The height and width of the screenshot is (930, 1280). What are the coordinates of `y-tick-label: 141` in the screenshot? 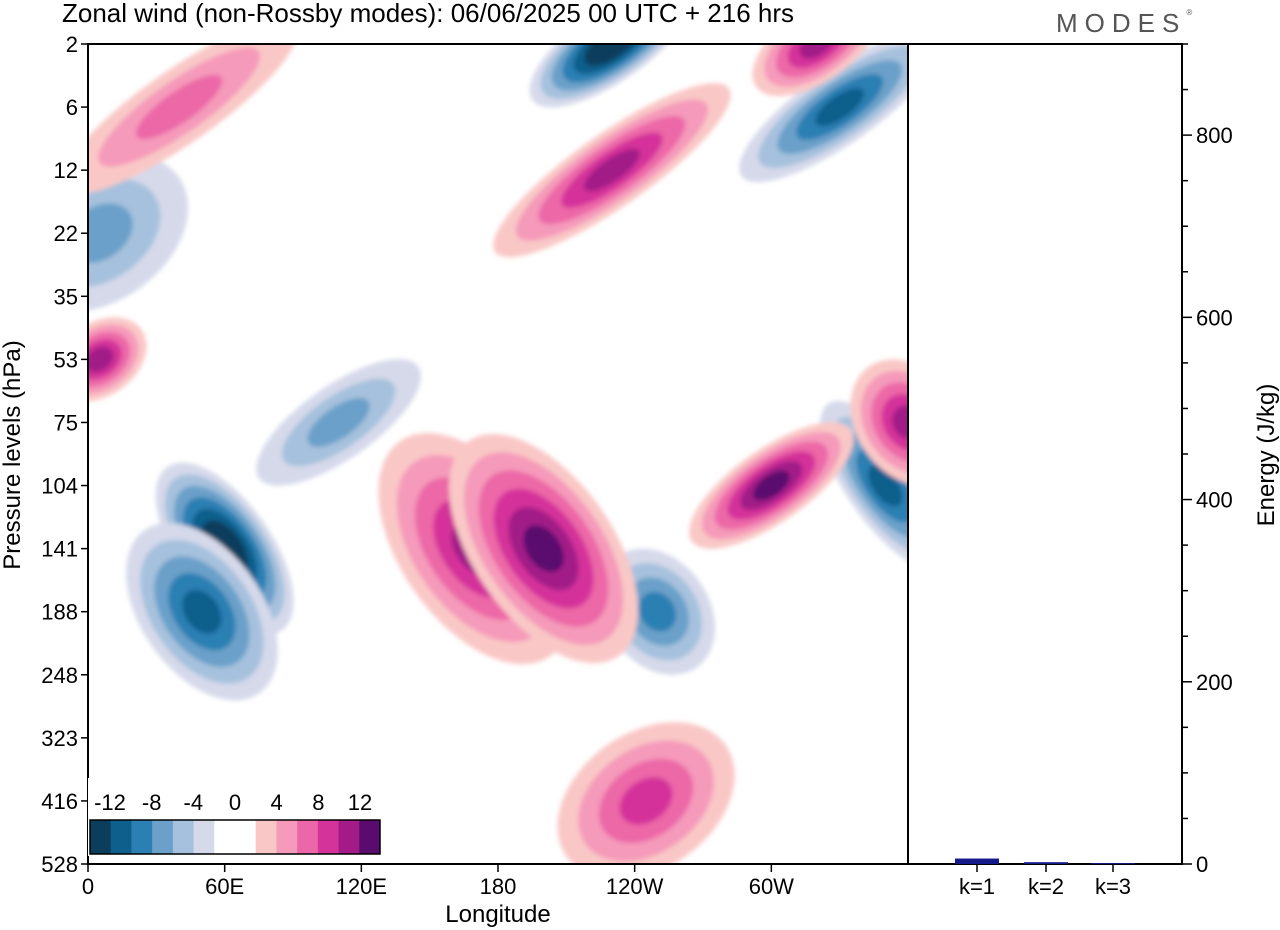 It's located at (59, 549).